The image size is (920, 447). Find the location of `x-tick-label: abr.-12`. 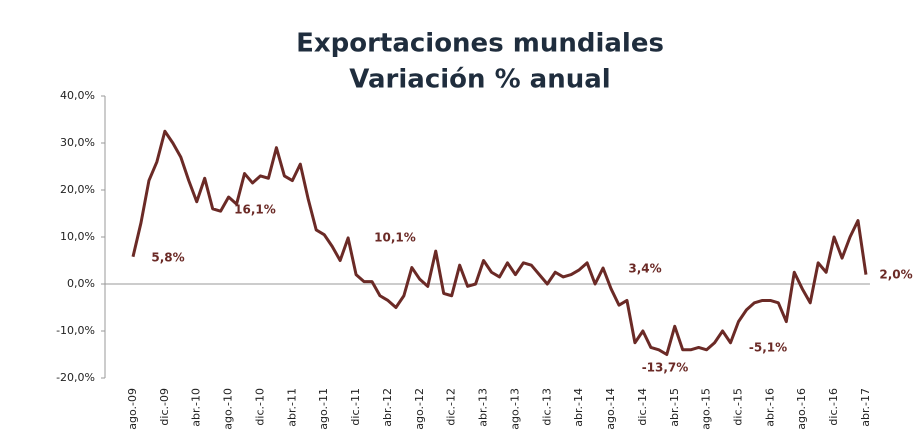

x-tick-label: abr.-12 is located at coordinates (387, 407).